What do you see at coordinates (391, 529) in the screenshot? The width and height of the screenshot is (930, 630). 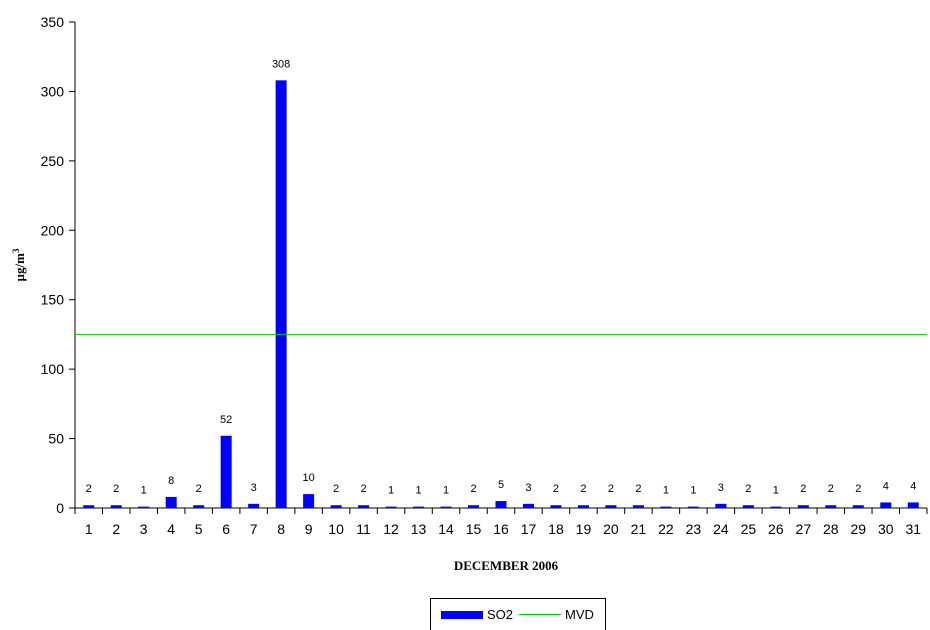 I see `x-tick-label: 12` at bounding box center [391, 529].